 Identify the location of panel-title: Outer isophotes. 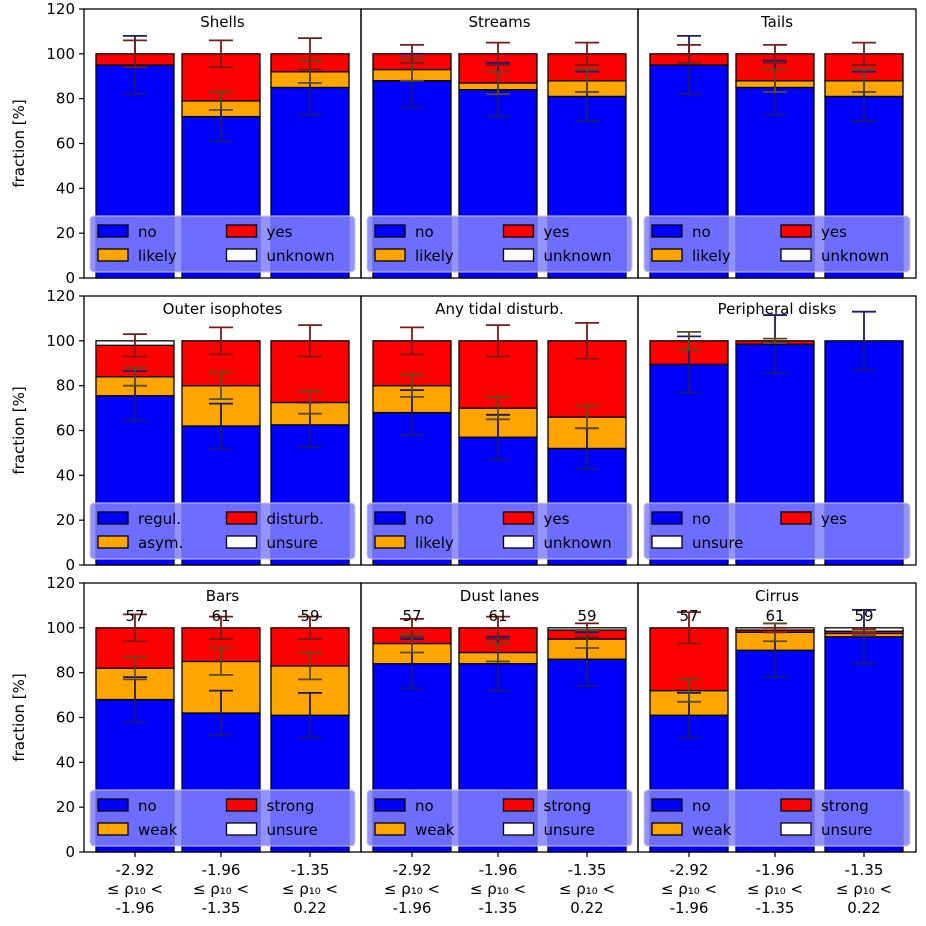
(223, 309).